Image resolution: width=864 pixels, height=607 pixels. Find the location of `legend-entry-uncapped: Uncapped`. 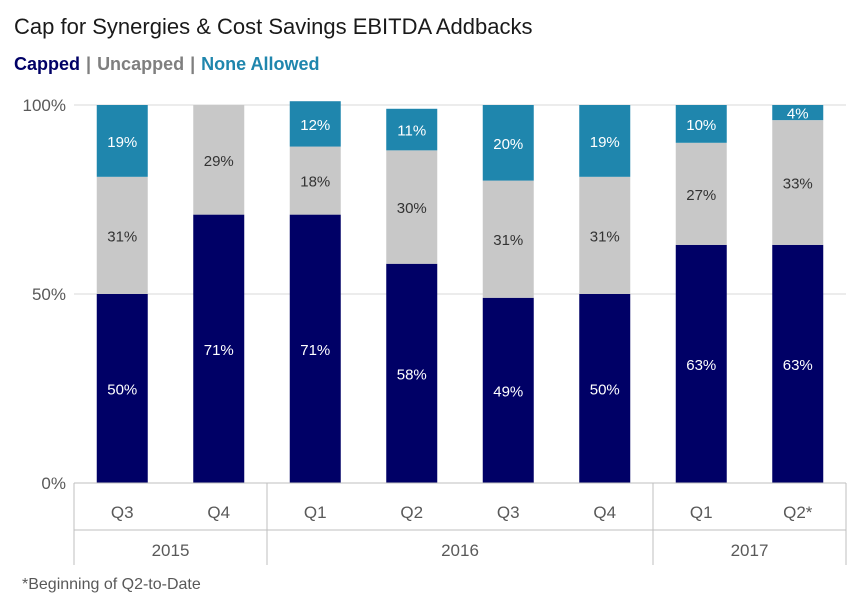

legend-entry-uncapped: Uncapped is located at coordinates (141, 64).